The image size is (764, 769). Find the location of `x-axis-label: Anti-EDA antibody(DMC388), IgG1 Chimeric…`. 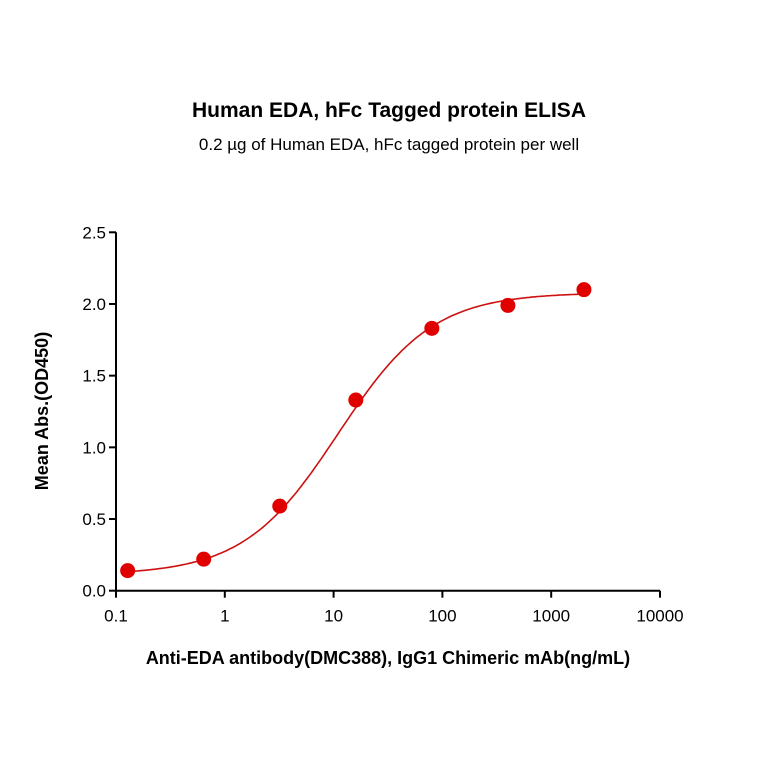

x-axis-label: Anti-EDA antibody(DMC388), IgG1 Chimeric… is located at coordinates (388, 658).